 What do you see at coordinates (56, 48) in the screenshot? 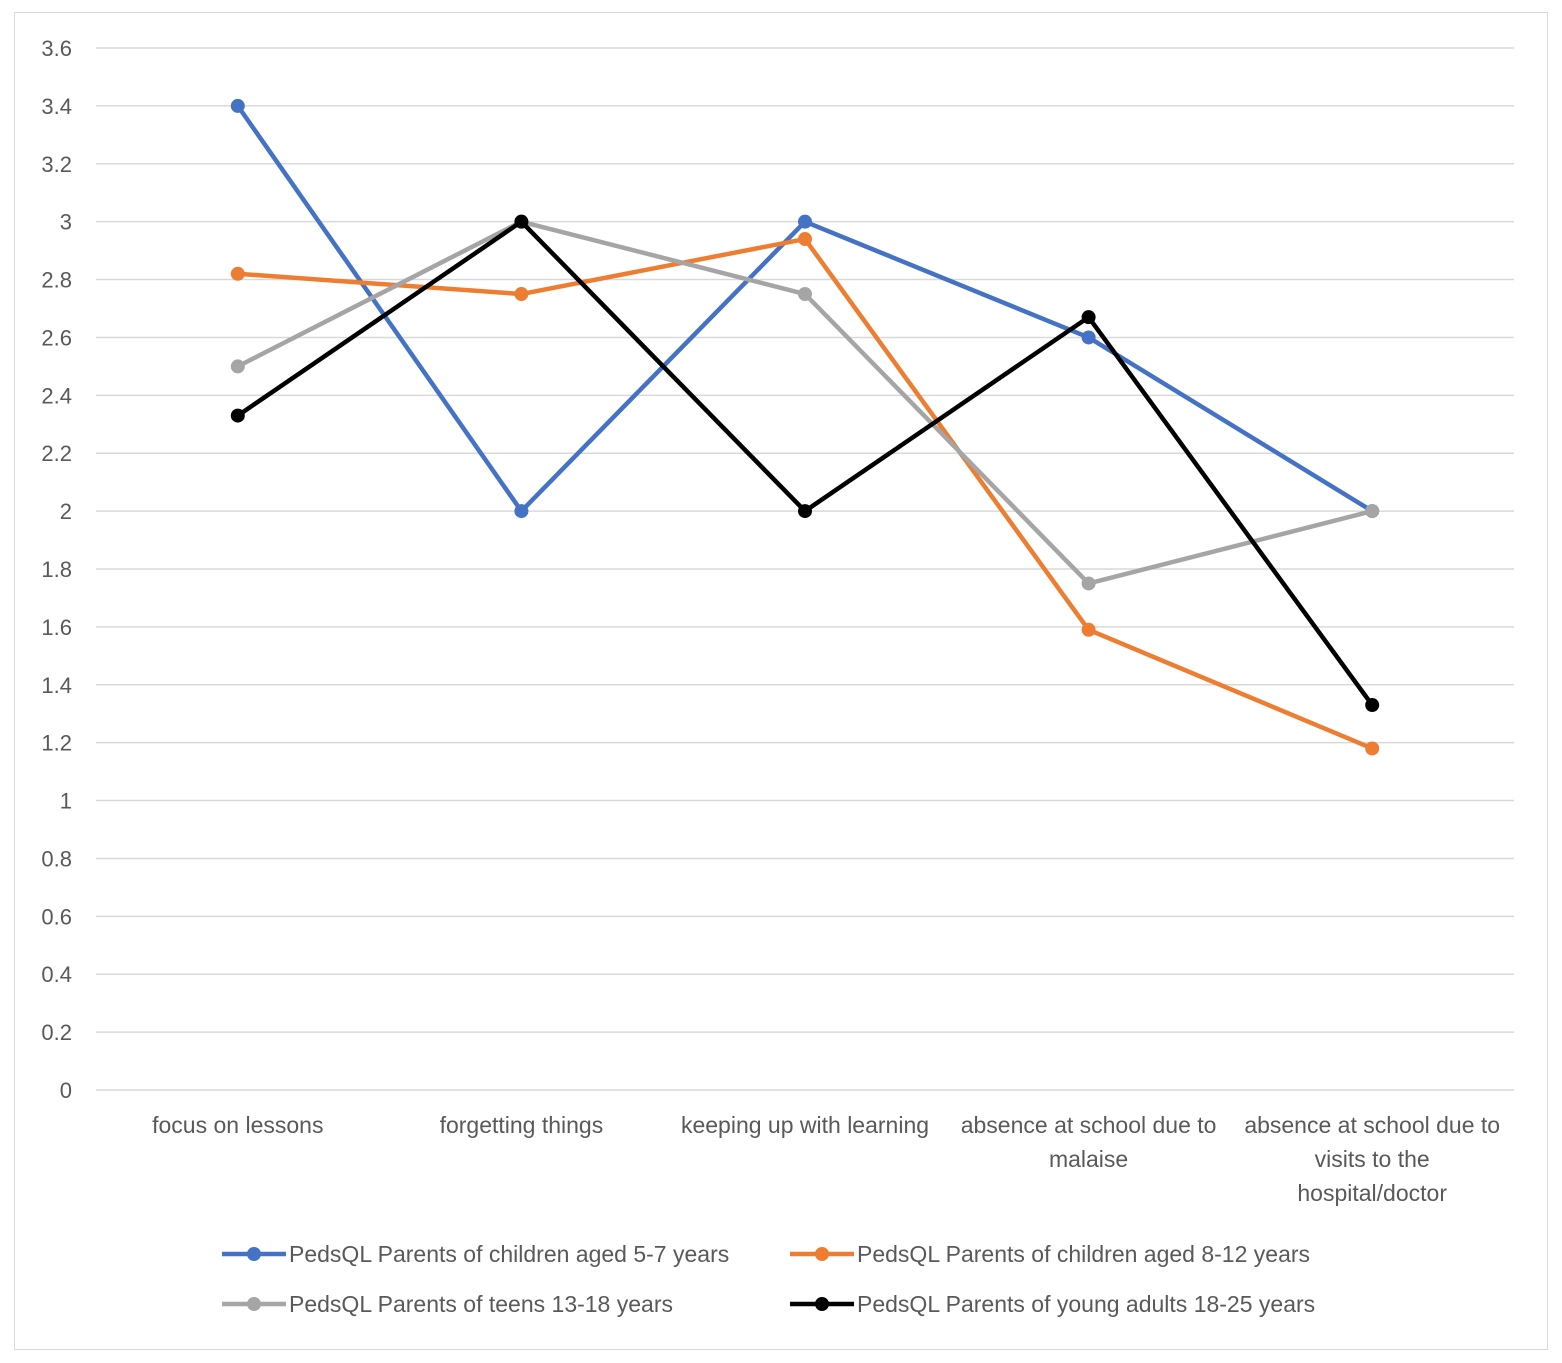
I see `y-tick-label: 3.6` at bounding box center [56, 48].